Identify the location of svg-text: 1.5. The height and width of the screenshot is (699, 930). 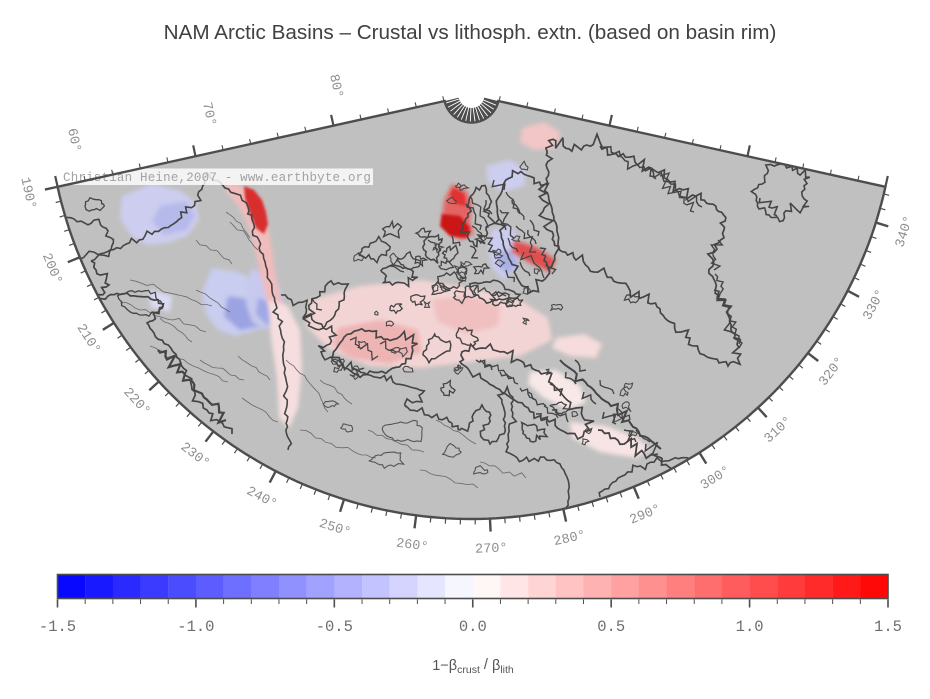
(888, 627).